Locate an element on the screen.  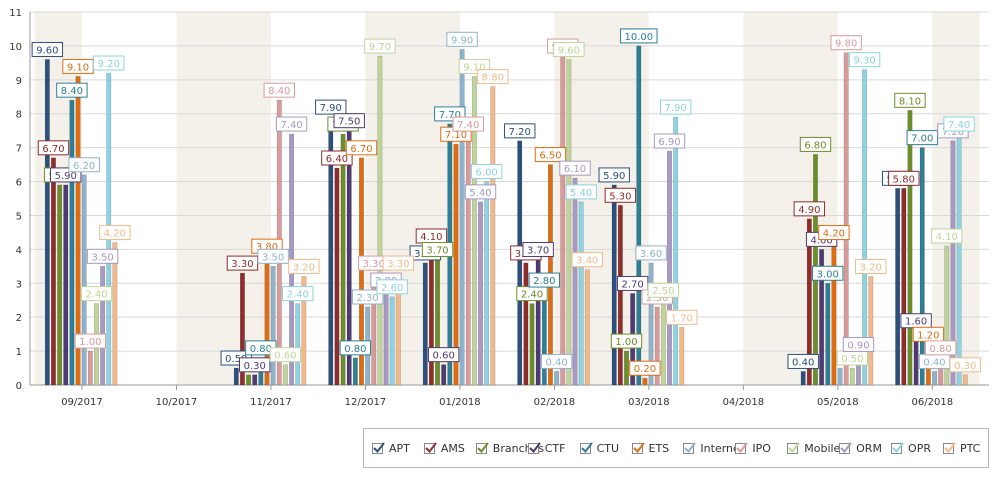
legend-item: AMS is located at coordinates (444, 448).